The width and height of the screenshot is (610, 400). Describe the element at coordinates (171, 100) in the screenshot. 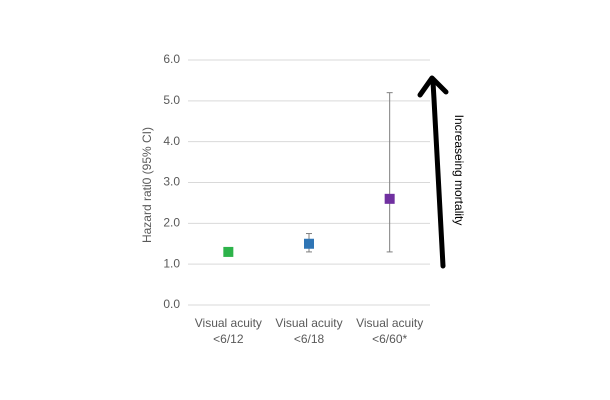

I see `y-tick-label: 5.0` at that location.